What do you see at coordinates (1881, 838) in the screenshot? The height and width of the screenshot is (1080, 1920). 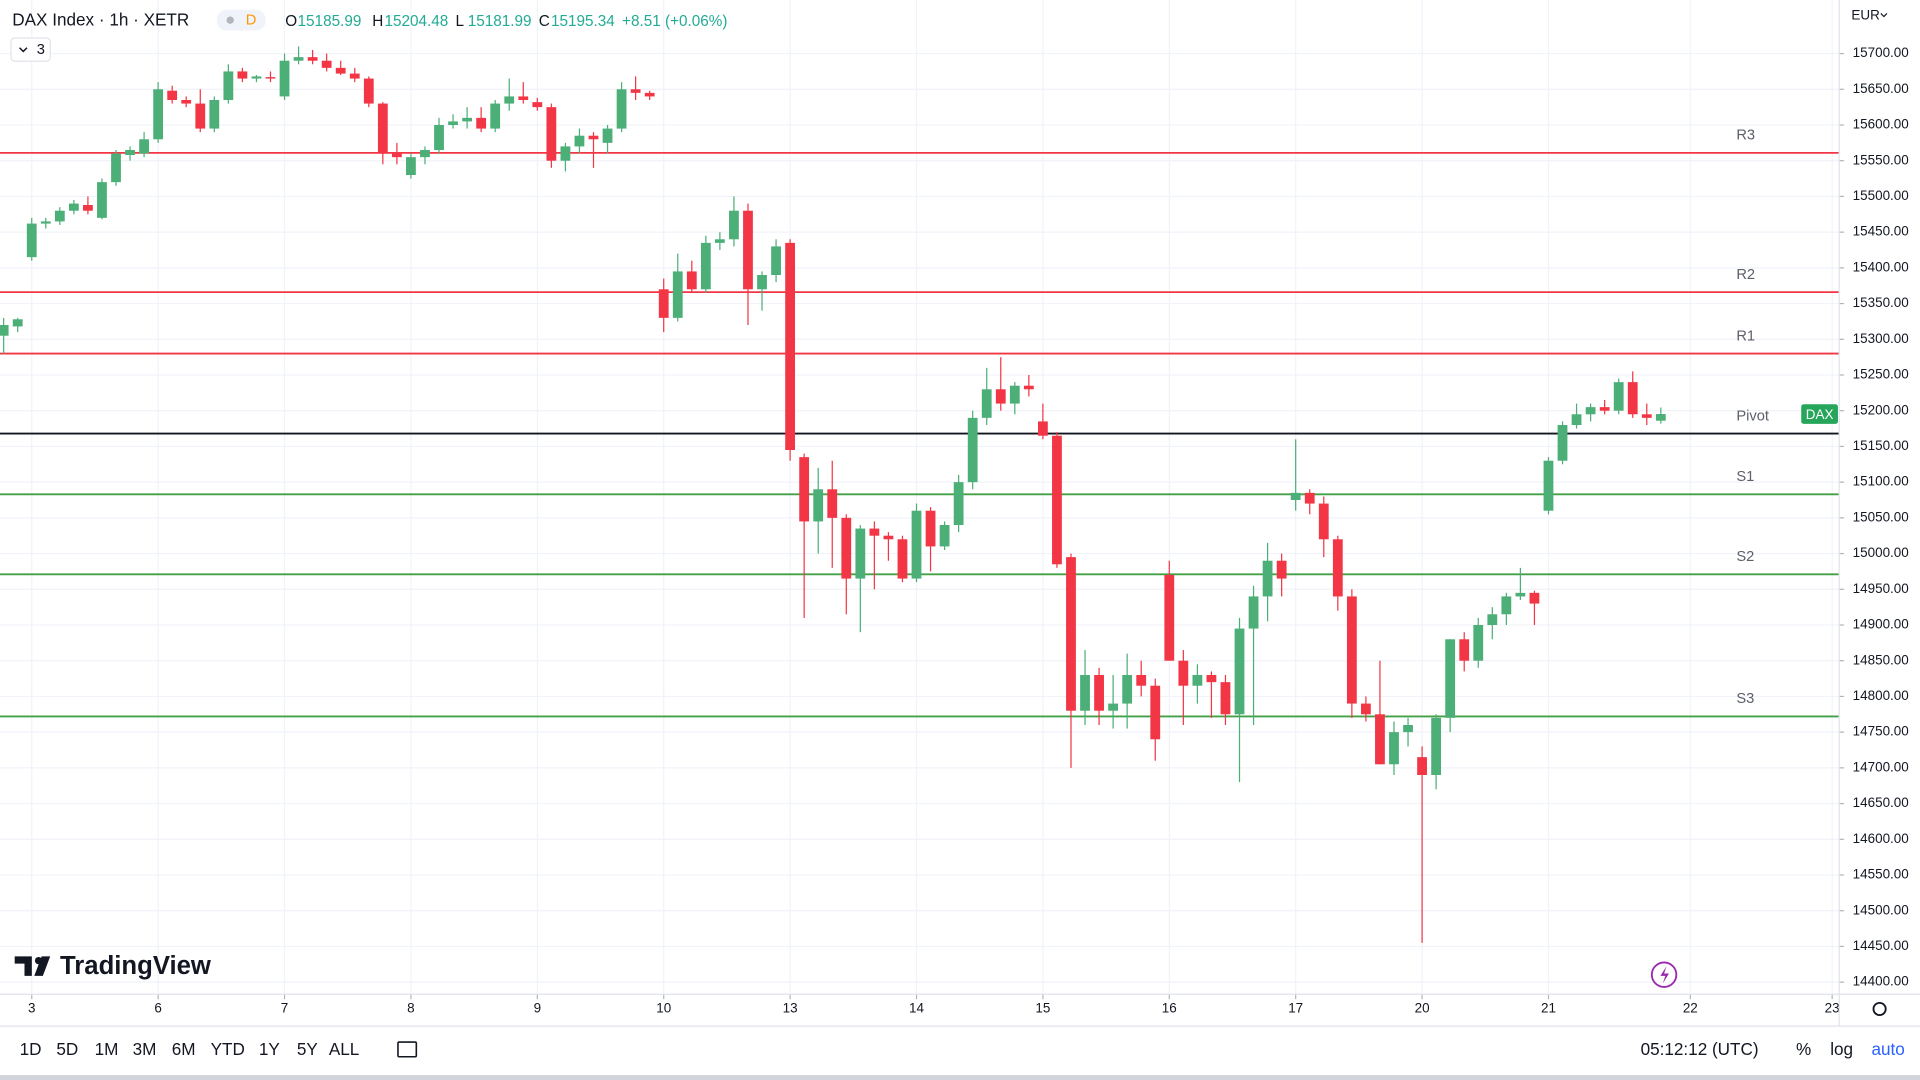 I see `y-tick-label: 14600.00` at bounding box center [1881, 838].